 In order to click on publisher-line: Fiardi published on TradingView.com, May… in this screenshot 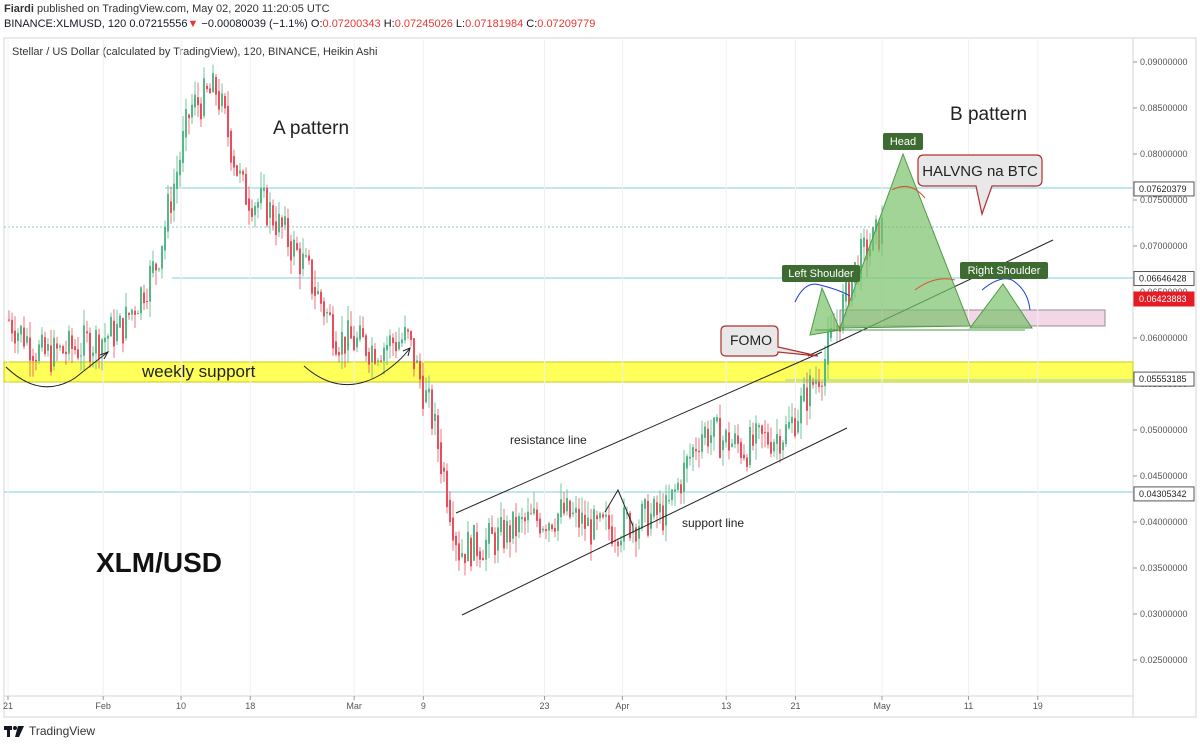, I will do `click(167, 9)`.